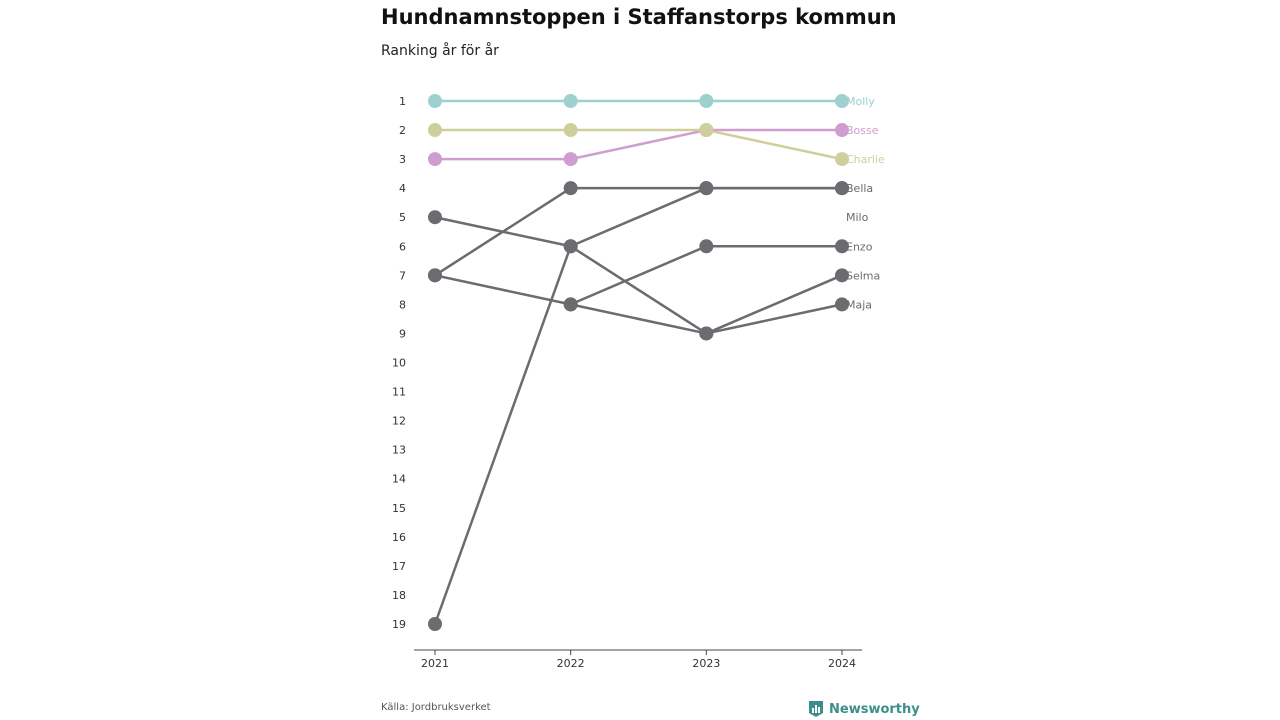 Image resolution: width=1280 pixels, height=720 pixels. I want to click on y-tick-label: 10, so click(399, 363).